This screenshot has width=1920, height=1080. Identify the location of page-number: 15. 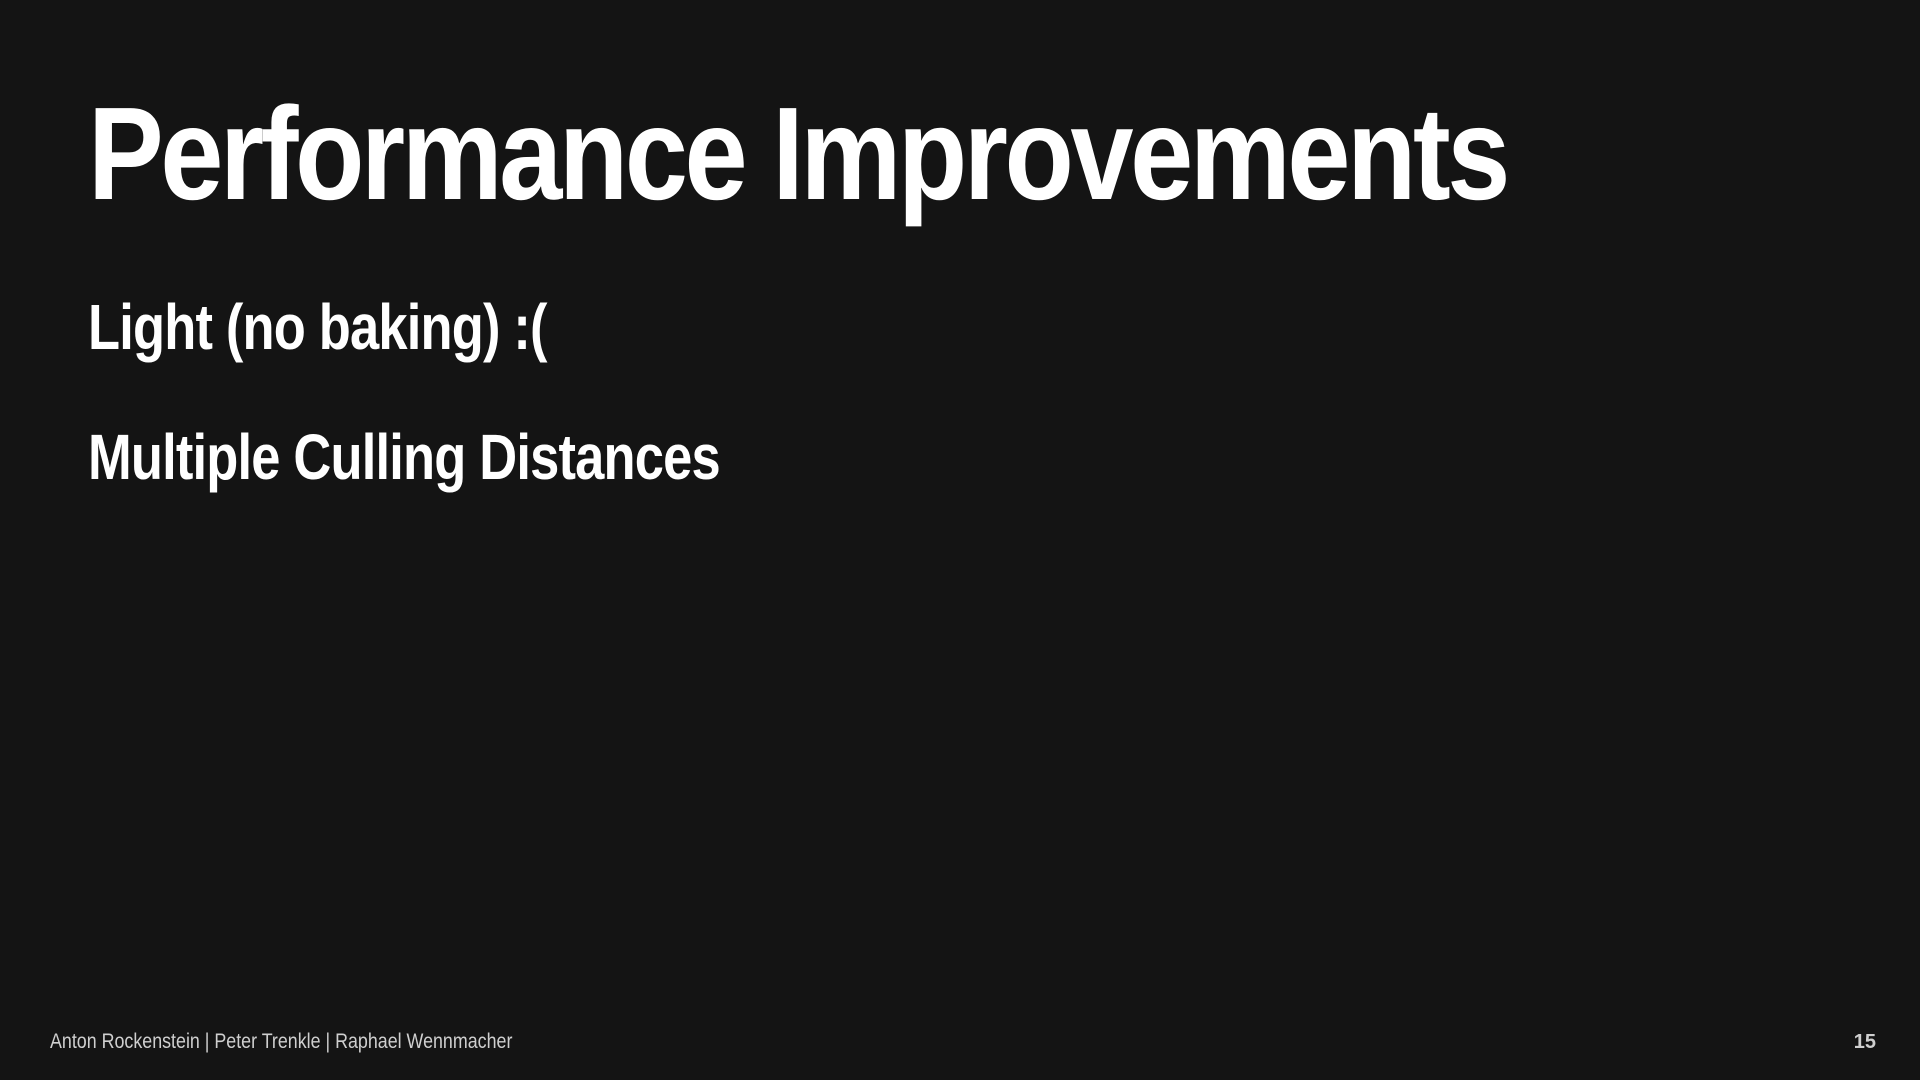
(1864, 1042).